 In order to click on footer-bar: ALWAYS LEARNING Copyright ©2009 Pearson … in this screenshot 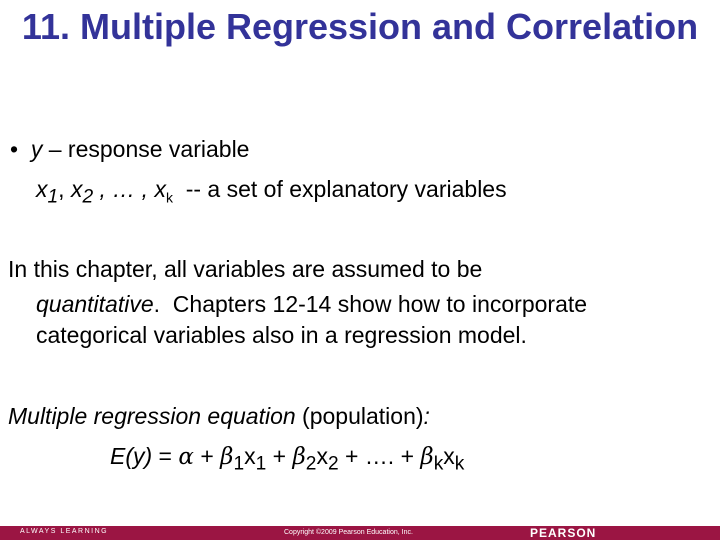, I will do `click(360, 533)`.